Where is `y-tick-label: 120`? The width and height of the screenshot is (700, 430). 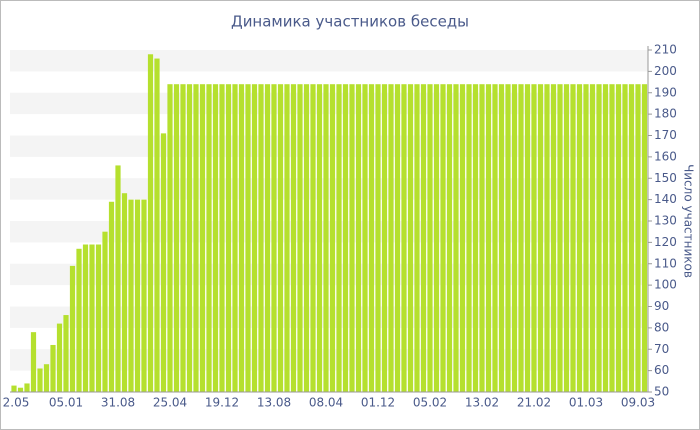 y-tick-label: 120 is located at coordinates (665, 242).